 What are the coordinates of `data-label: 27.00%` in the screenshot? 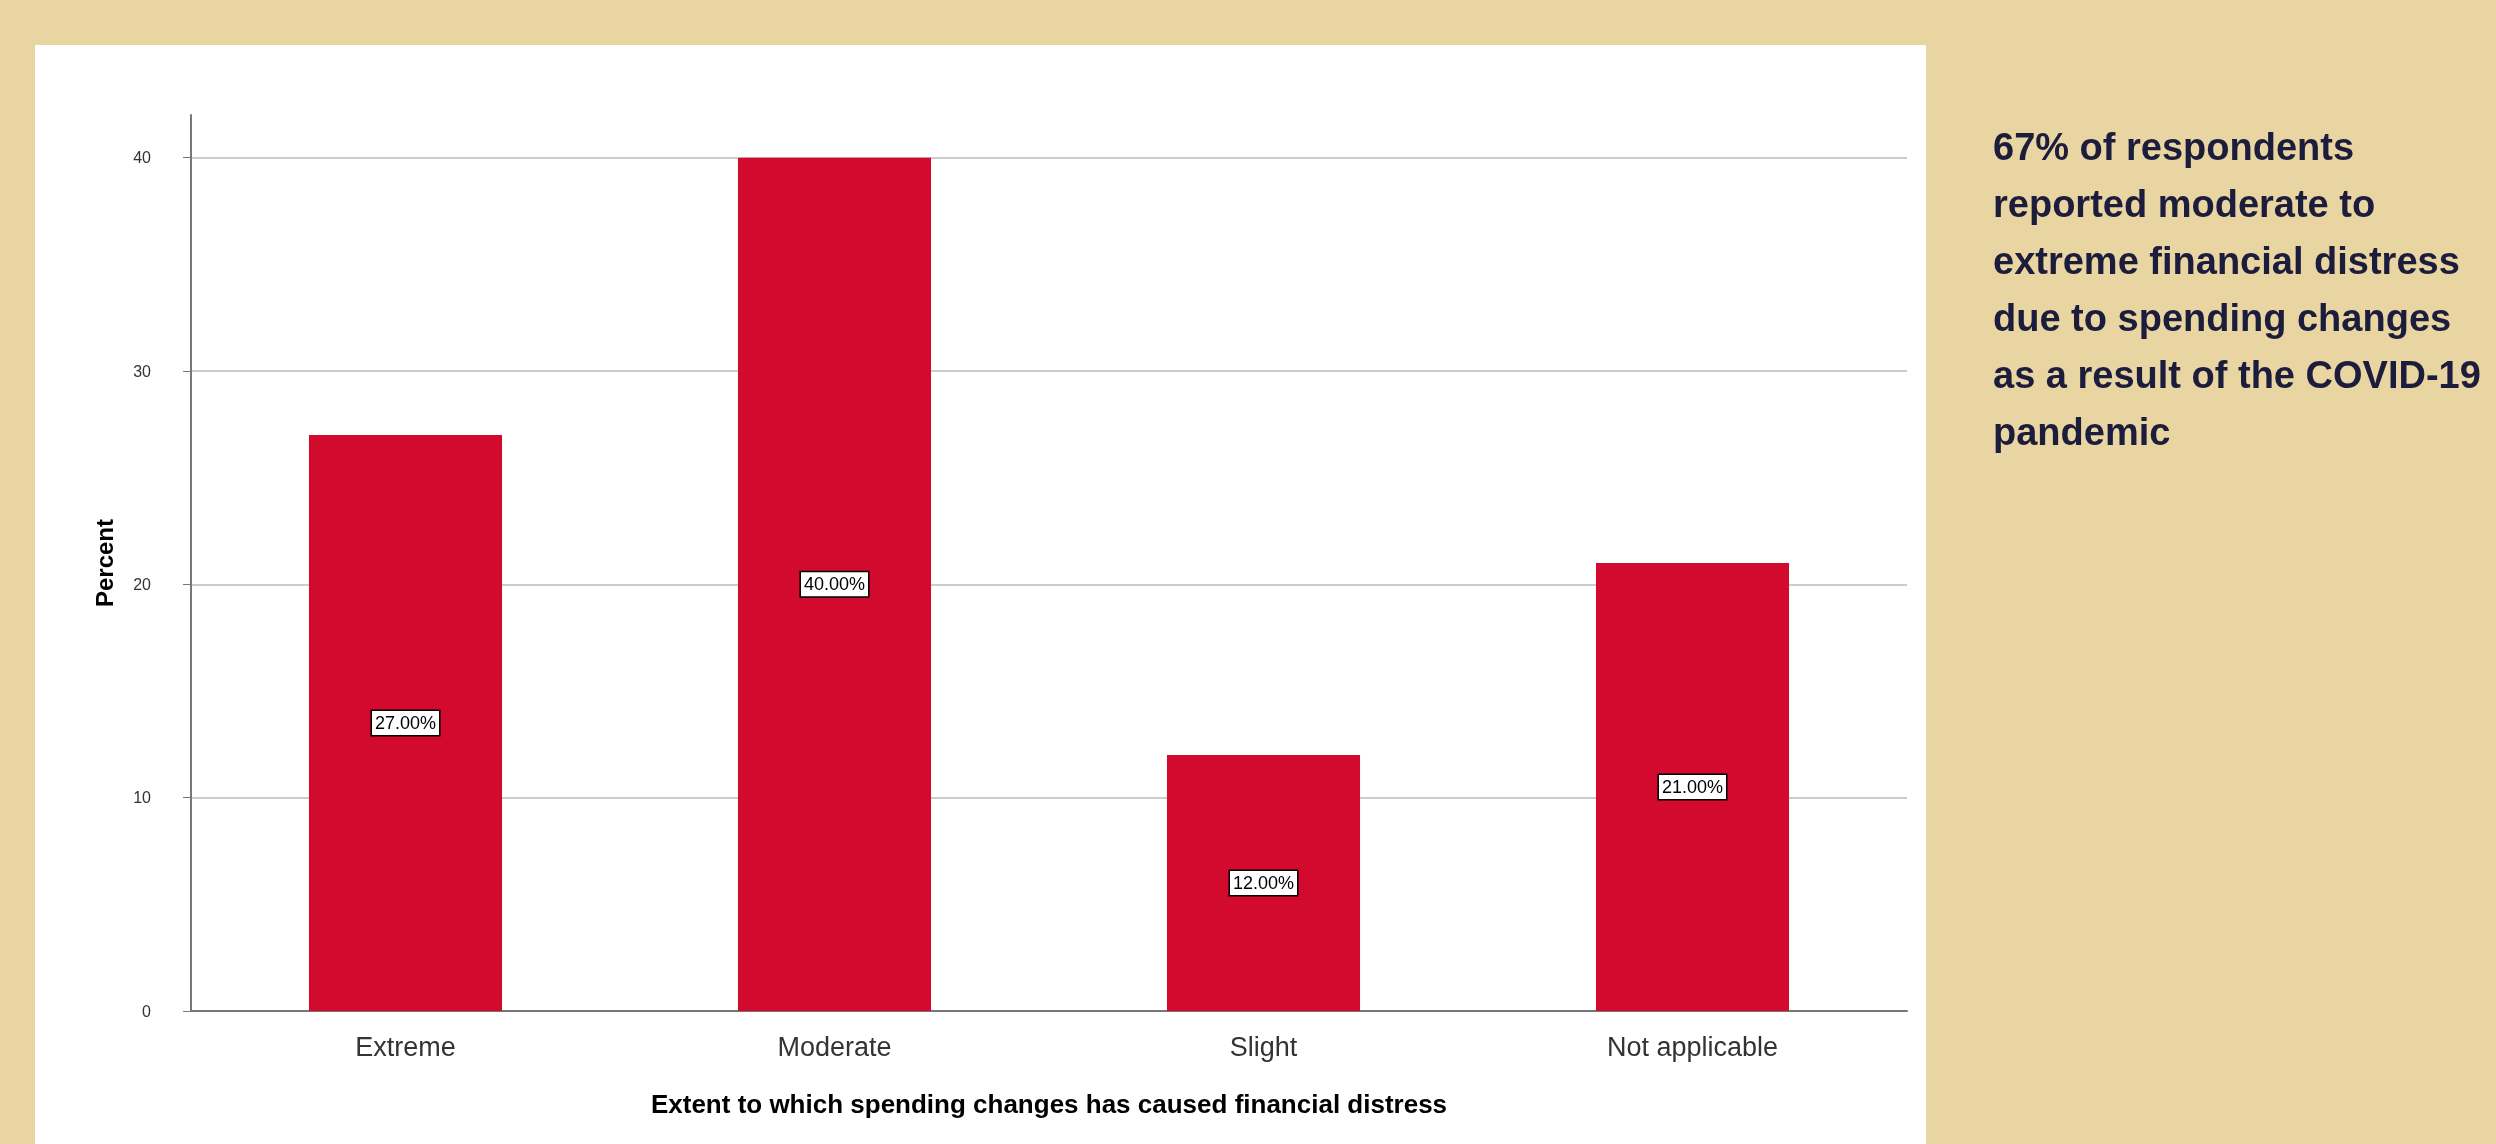 It's located at (405, 723).